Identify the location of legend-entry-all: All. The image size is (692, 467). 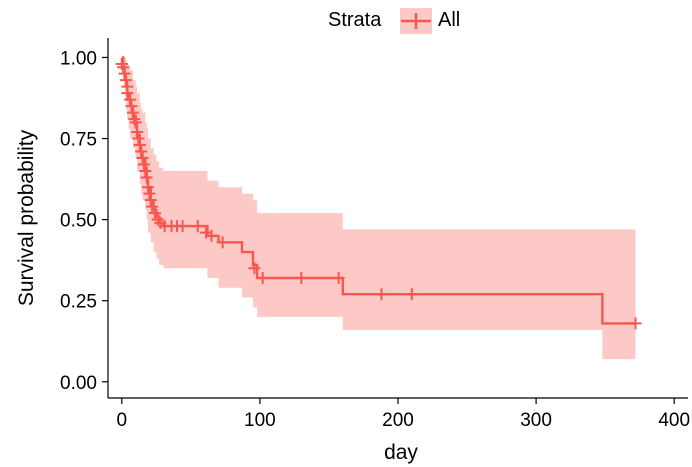
(449, 20).